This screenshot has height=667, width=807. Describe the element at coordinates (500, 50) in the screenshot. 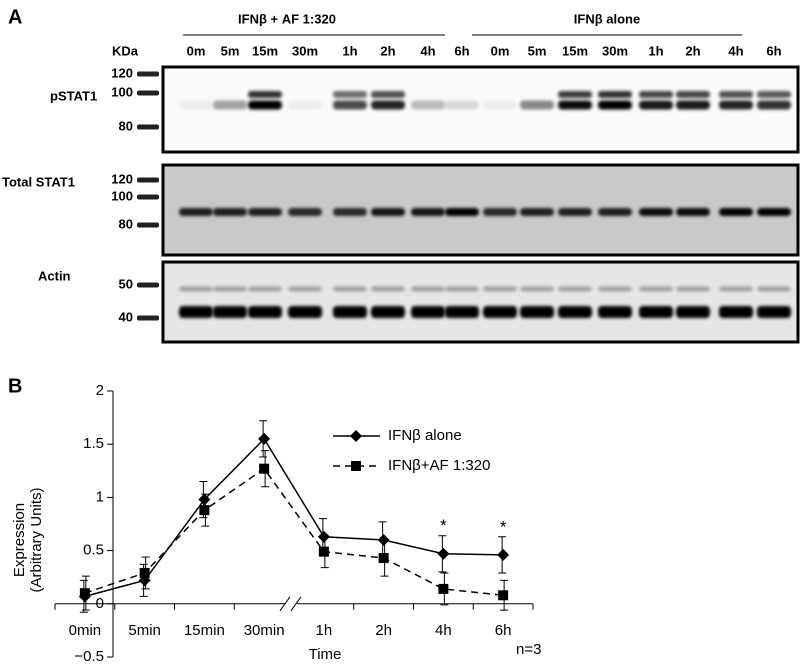

I see `lane-label: 0m` at that location.